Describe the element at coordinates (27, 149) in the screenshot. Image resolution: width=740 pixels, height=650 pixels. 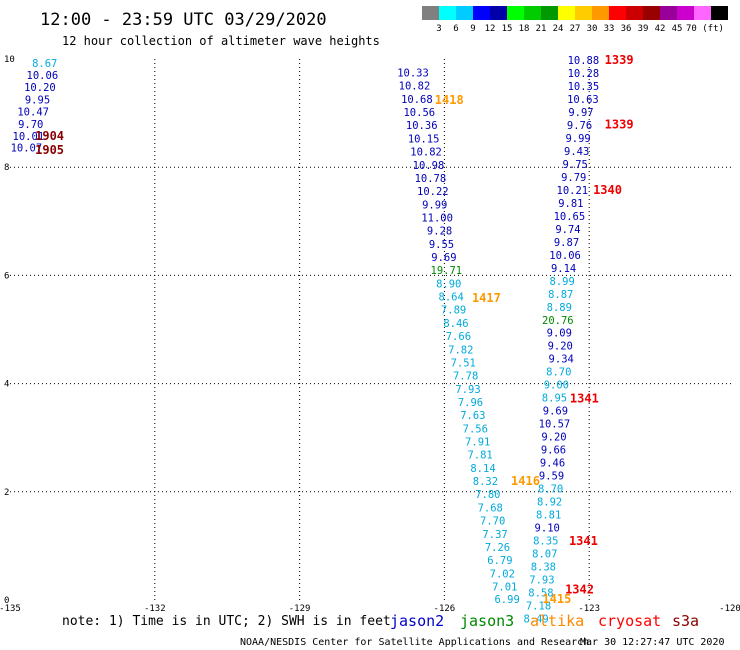
I see `wave-height-label: 10.07` at that location.